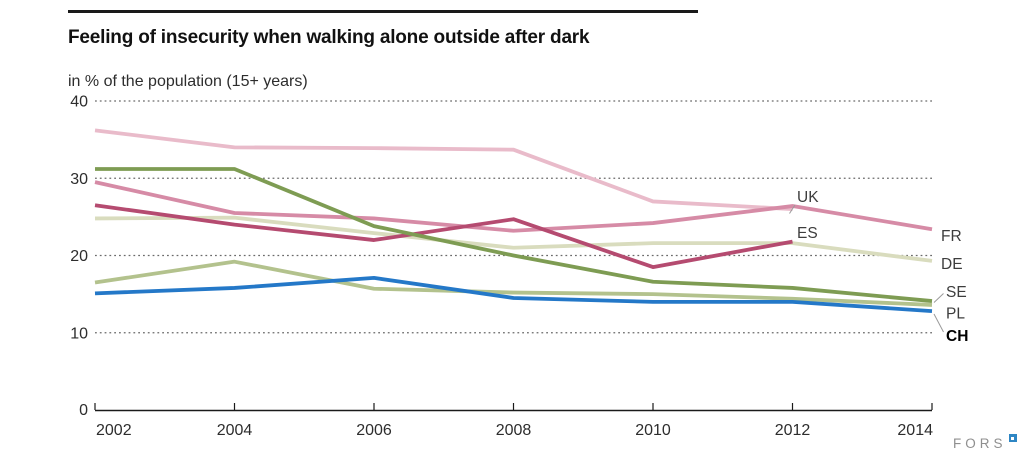 The image size is (1035, 473). I want to click on series-label-CH: CH, so click(957, 336).